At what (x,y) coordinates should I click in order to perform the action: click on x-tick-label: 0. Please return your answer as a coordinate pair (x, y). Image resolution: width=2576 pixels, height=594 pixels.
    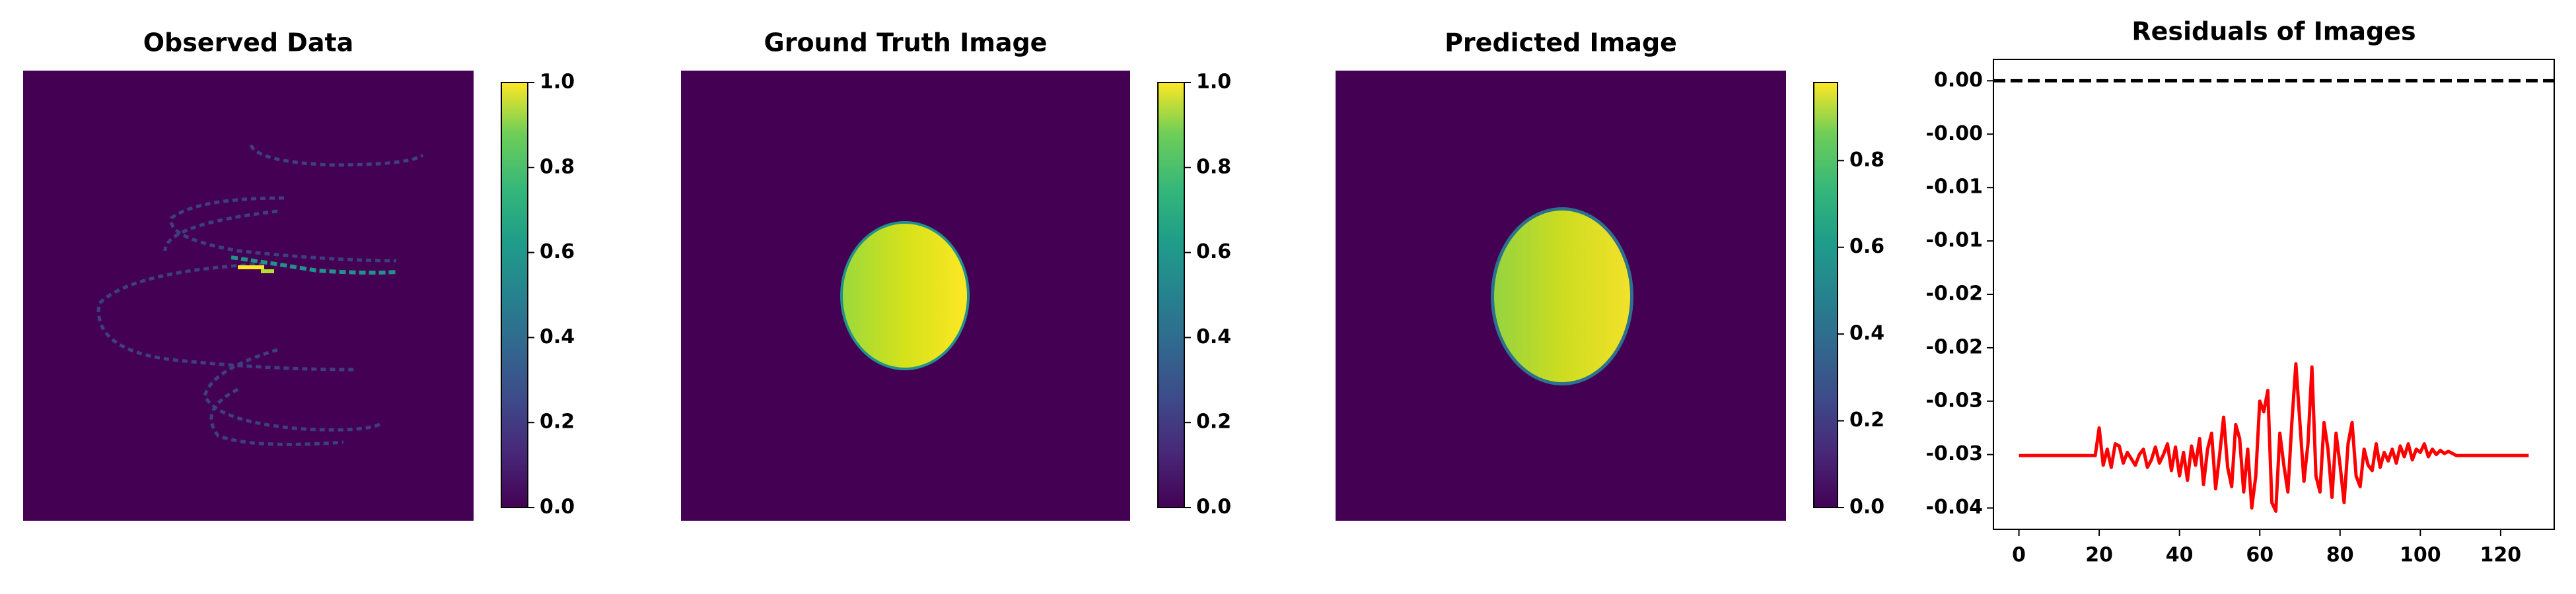
    Looking at the image, I should click on (2019, 555).